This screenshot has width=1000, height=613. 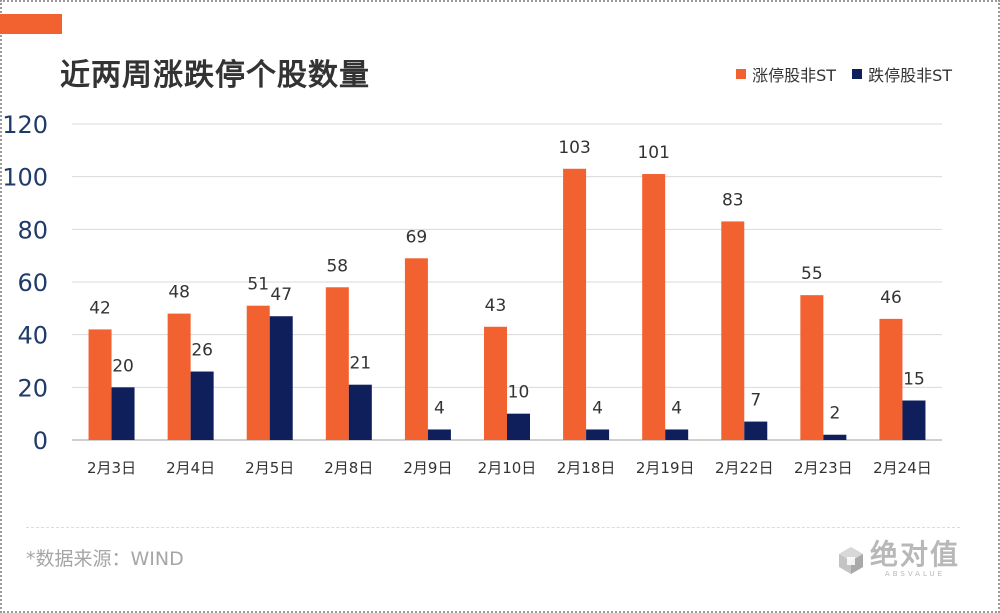 What do you see at coordinates (32, 388) in the screenshot?
I see `y-tick-label: 20` at bounding box center [32, 388].